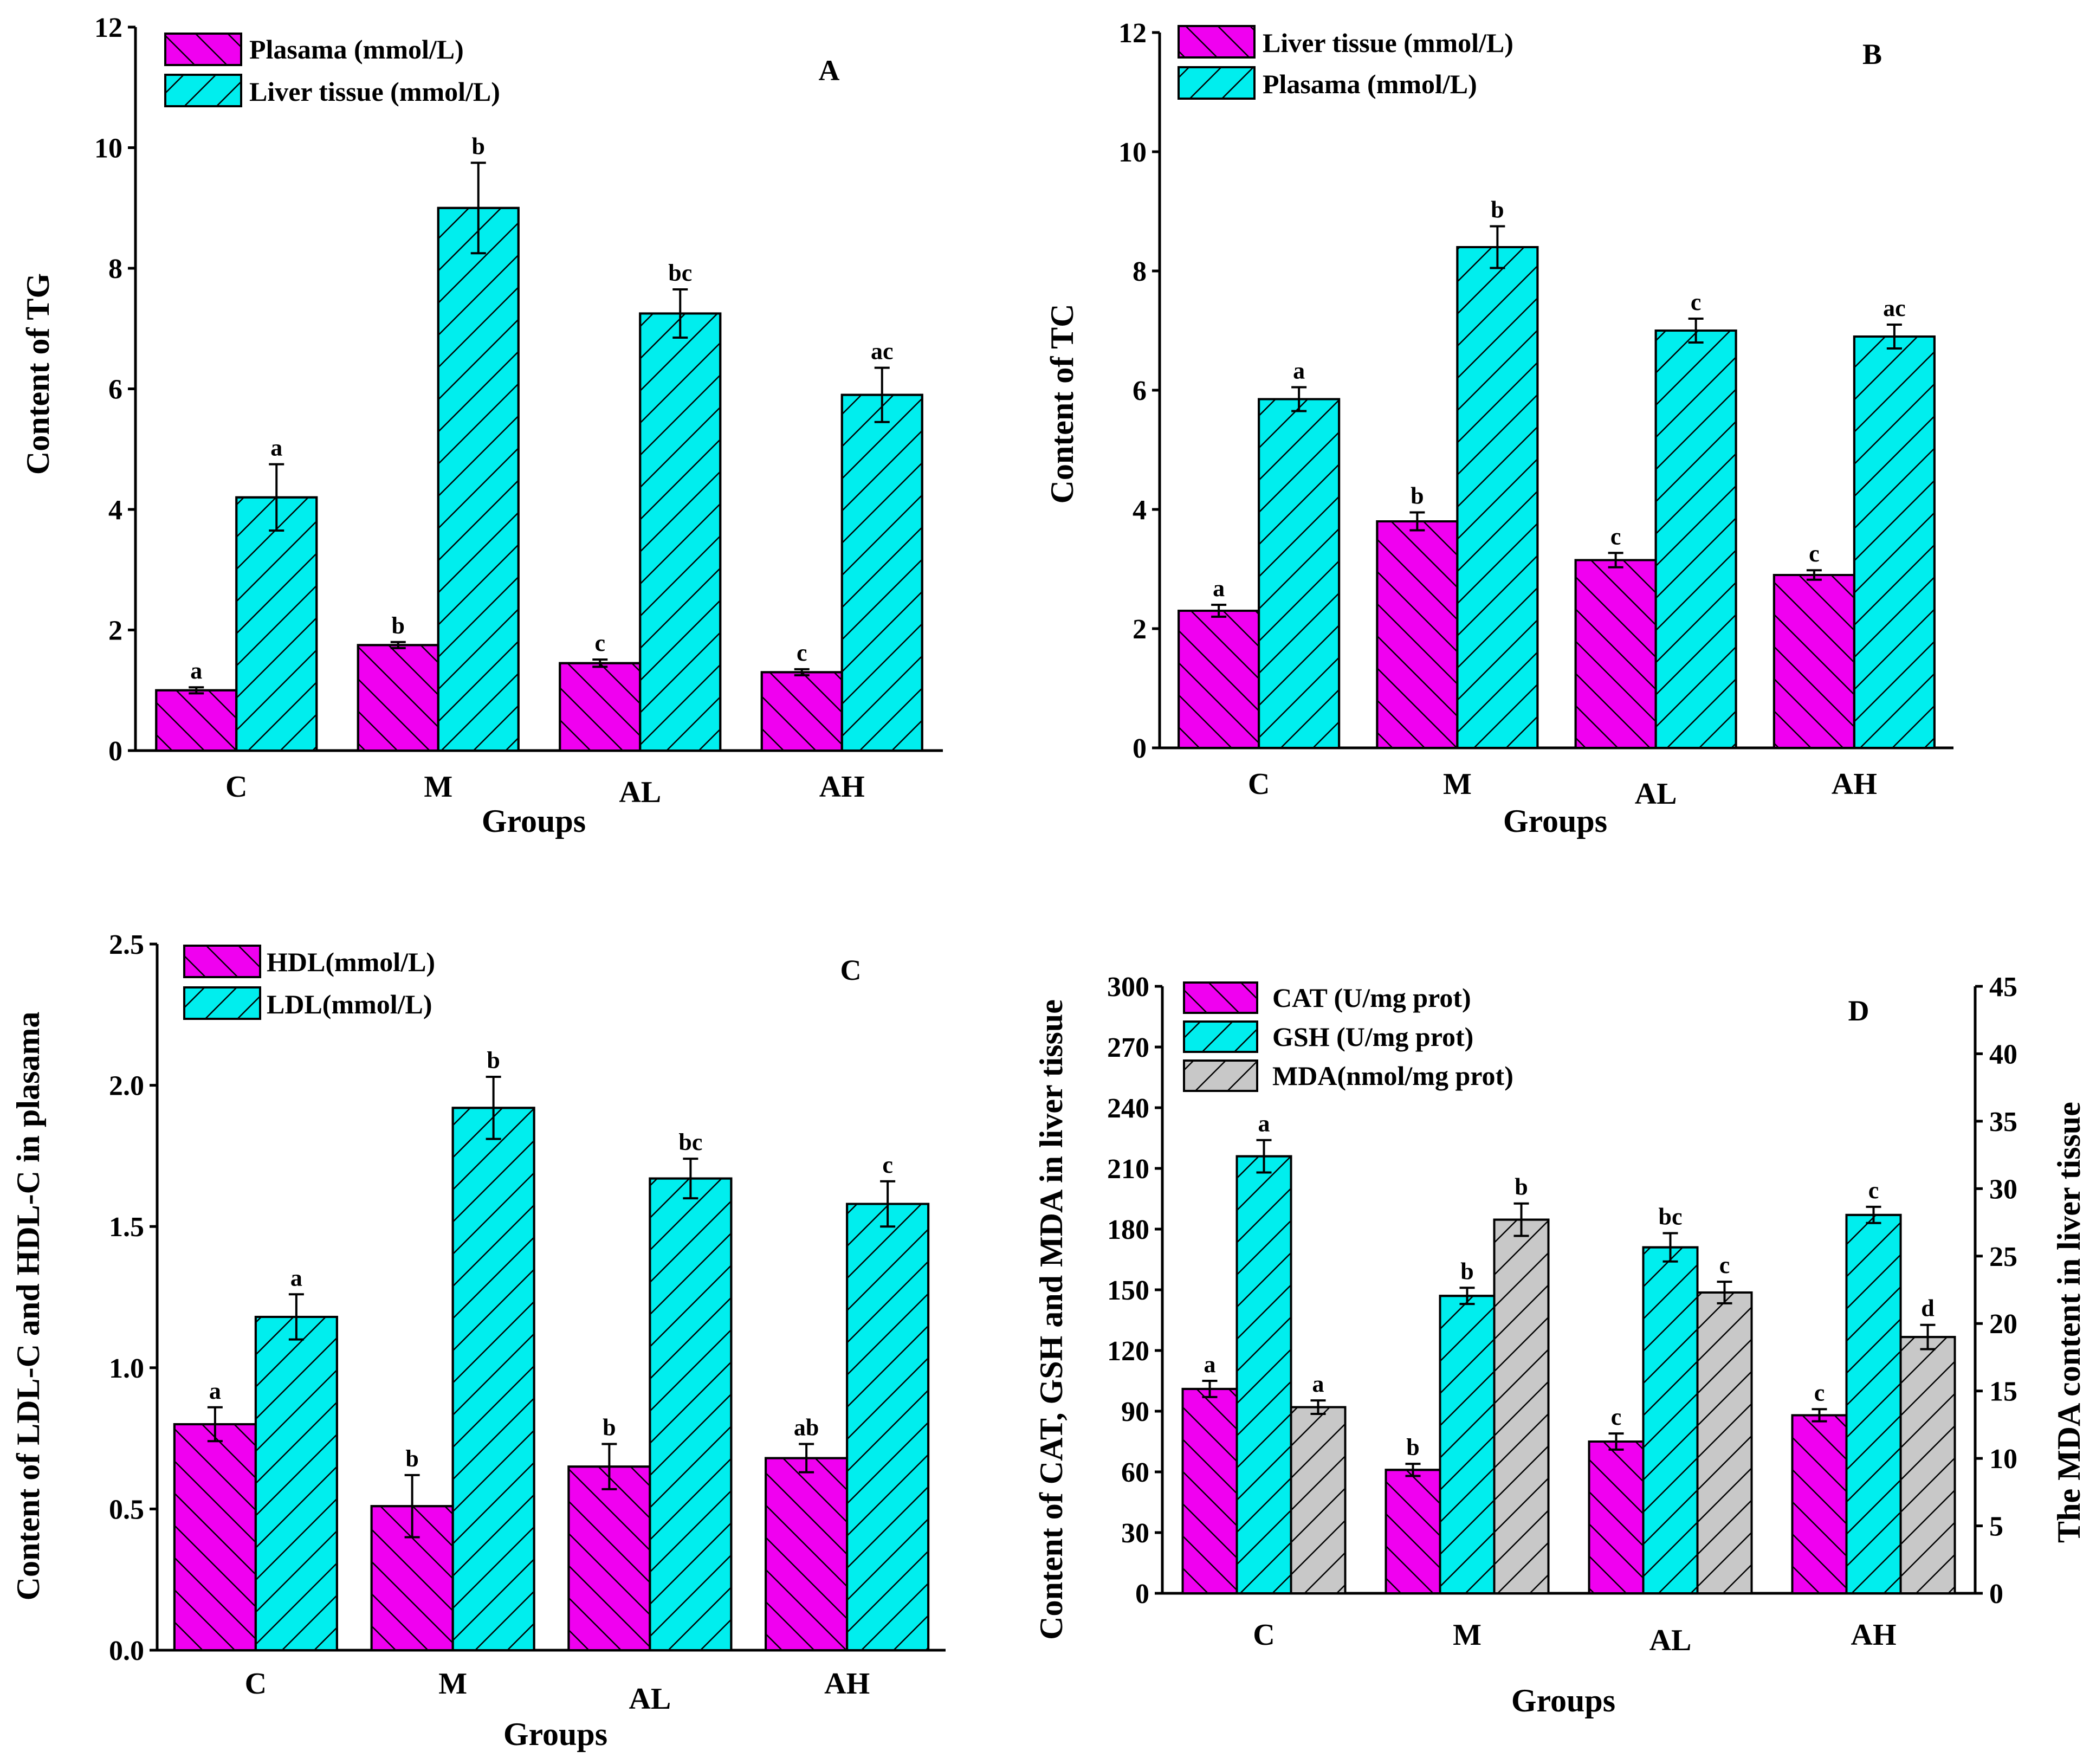 The width and height of the screenshot is (2096, 1764). I want to click on panel-b-ytick-label: 2, so click(1140, 630).